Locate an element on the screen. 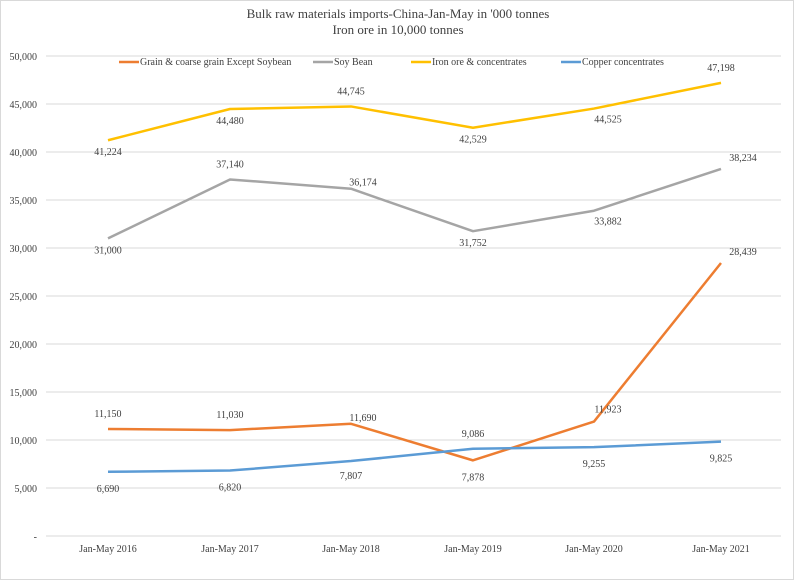 This screenshot has width=794, height=586. y-tick-label: 30,000 is located at coordinates (24, 249).